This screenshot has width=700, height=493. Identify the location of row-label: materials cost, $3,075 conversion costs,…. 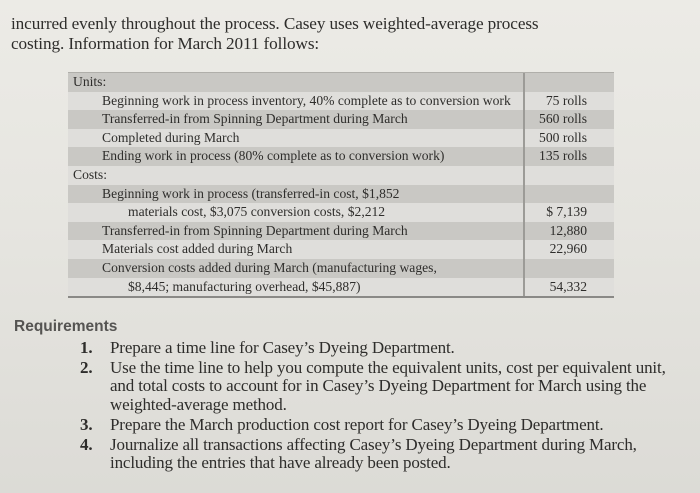
(296, 212).